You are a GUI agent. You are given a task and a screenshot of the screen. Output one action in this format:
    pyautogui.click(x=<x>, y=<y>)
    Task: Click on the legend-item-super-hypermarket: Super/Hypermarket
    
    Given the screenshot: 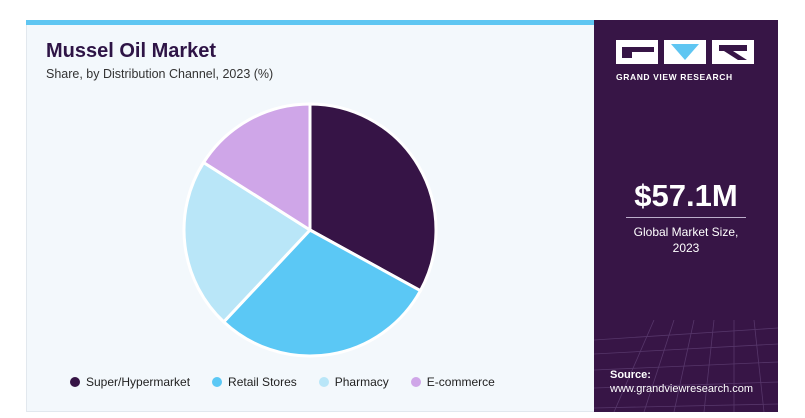 What is the action you would take?
    pyautogui.click(x=130, y=382)
    